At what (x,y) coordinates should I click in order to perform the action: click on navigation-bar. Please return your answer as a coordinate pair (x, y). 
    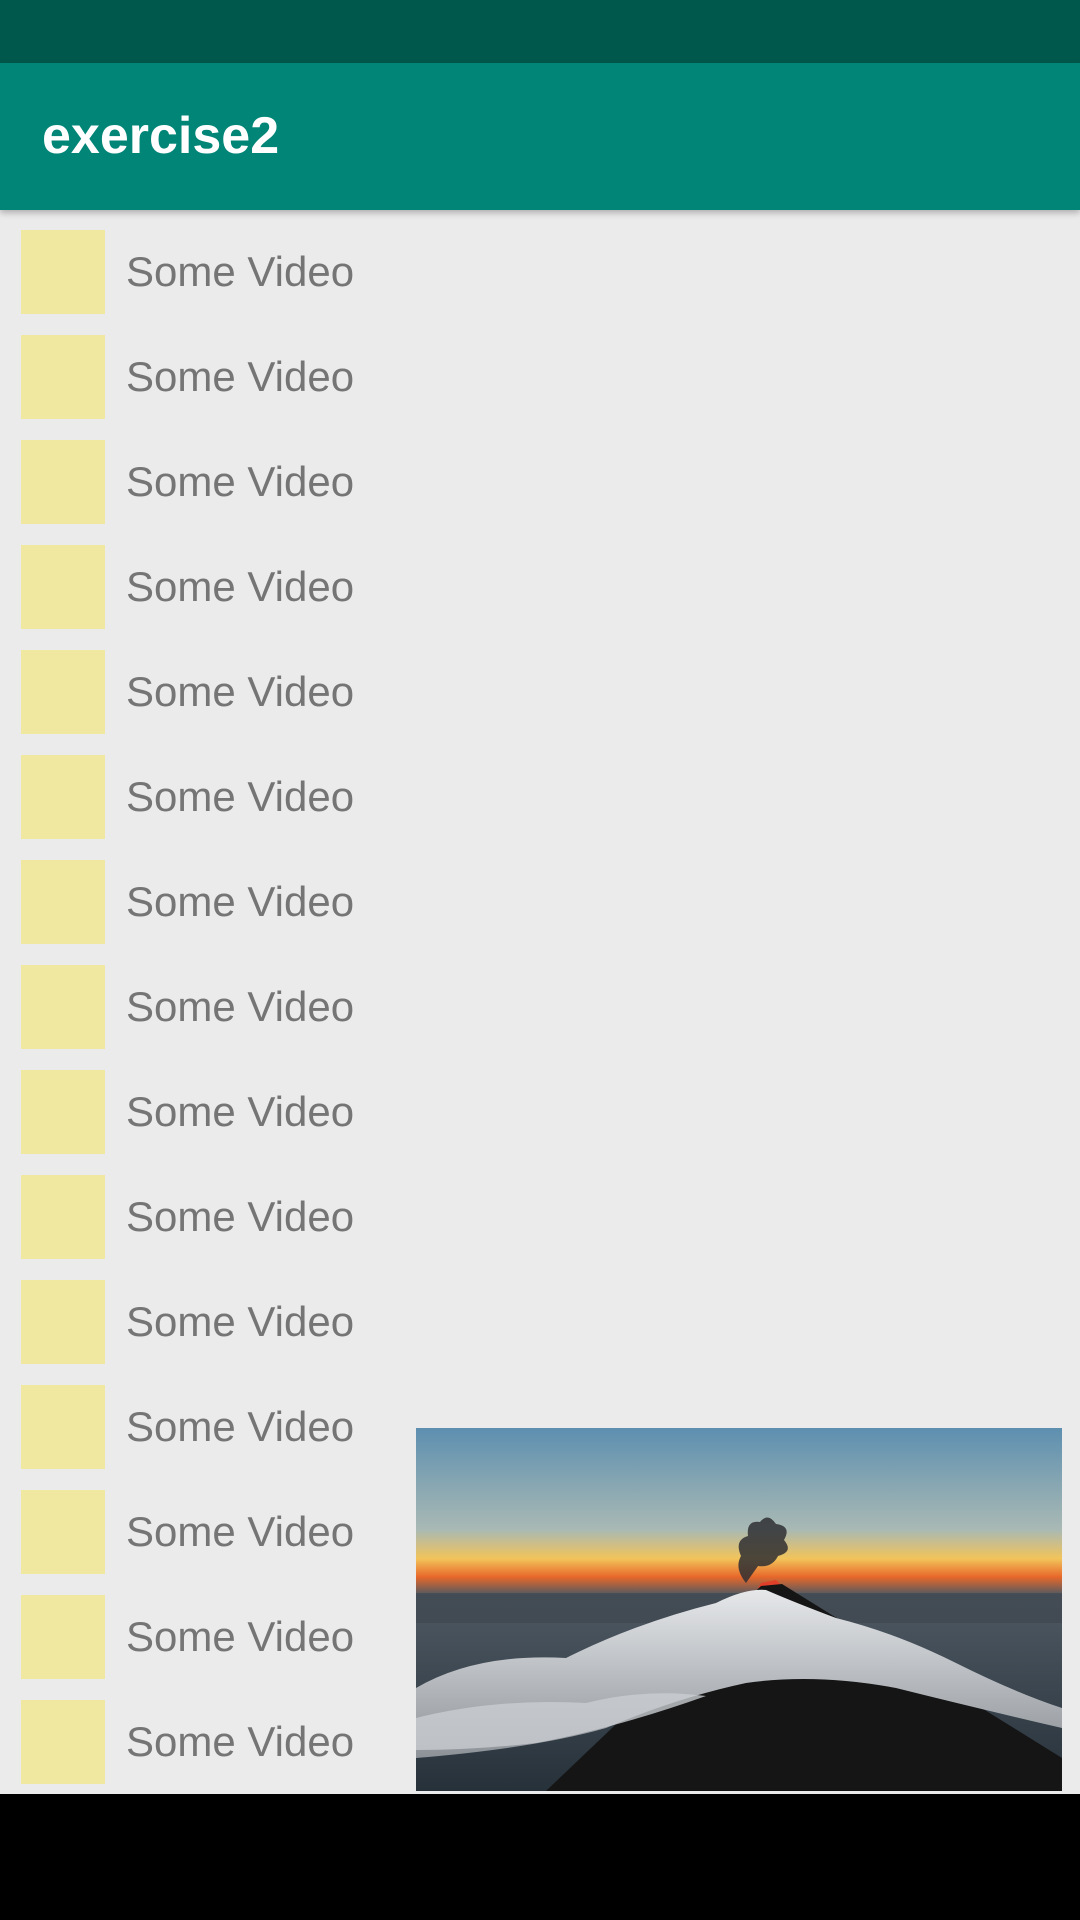
    Looking at the image, I should click on (540, 1857).